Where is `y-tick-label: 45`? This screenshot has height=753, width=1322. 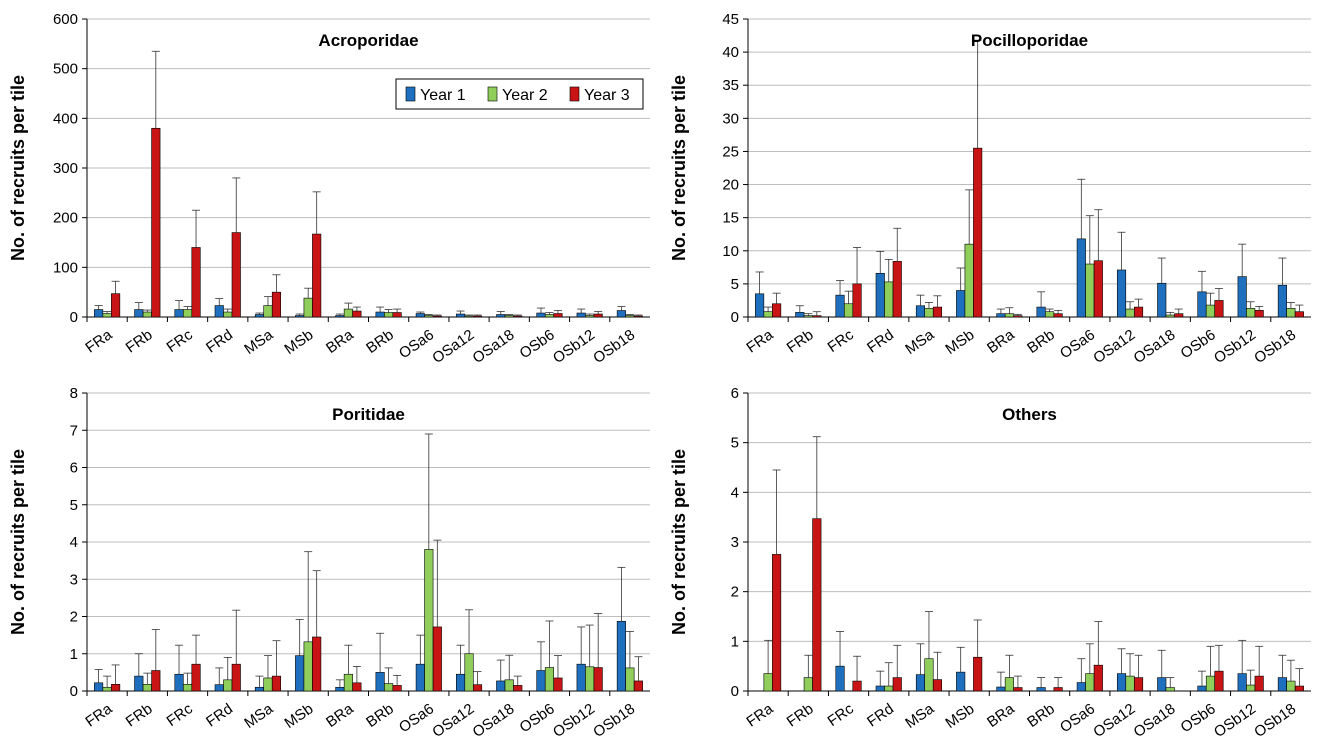 y-tick-label: 45 is located at coordinates (730, 19).